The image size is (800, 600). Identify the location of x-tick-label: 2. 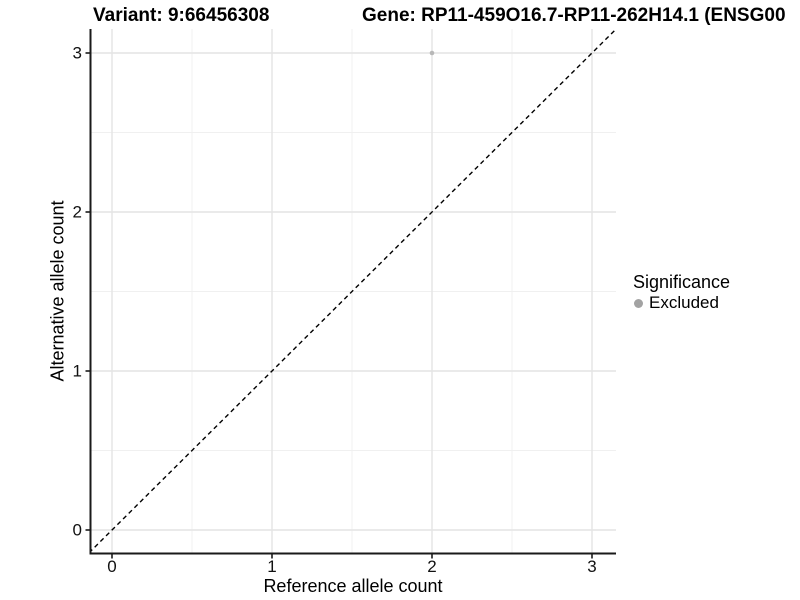
(432, 566).